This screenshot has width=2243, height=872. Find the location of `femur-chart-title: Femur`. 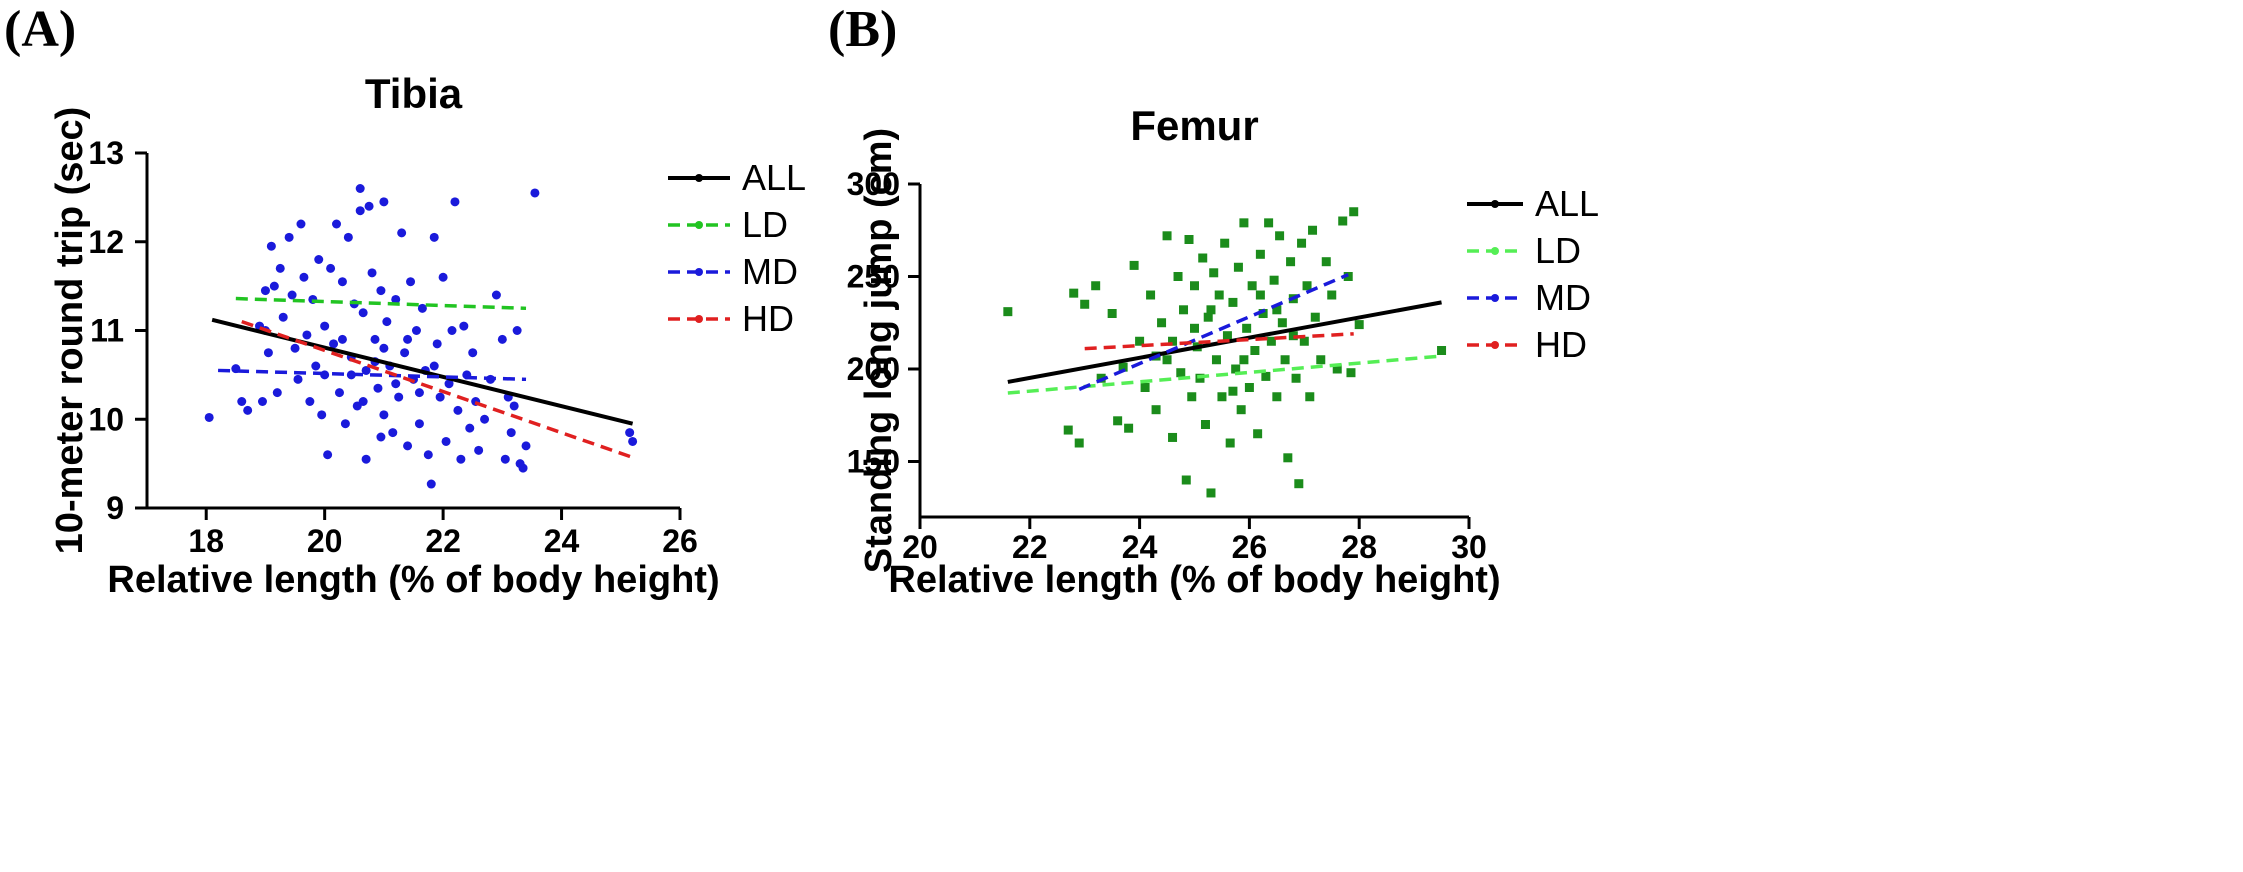

femur-chart-title: Femur is located at coordinates (1194, 125).